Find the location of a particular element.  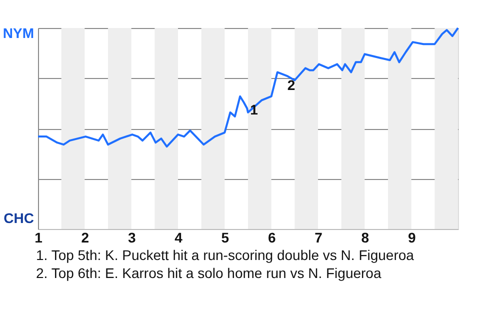

x-tick-label: 5 is located at coordinates (225, 238).